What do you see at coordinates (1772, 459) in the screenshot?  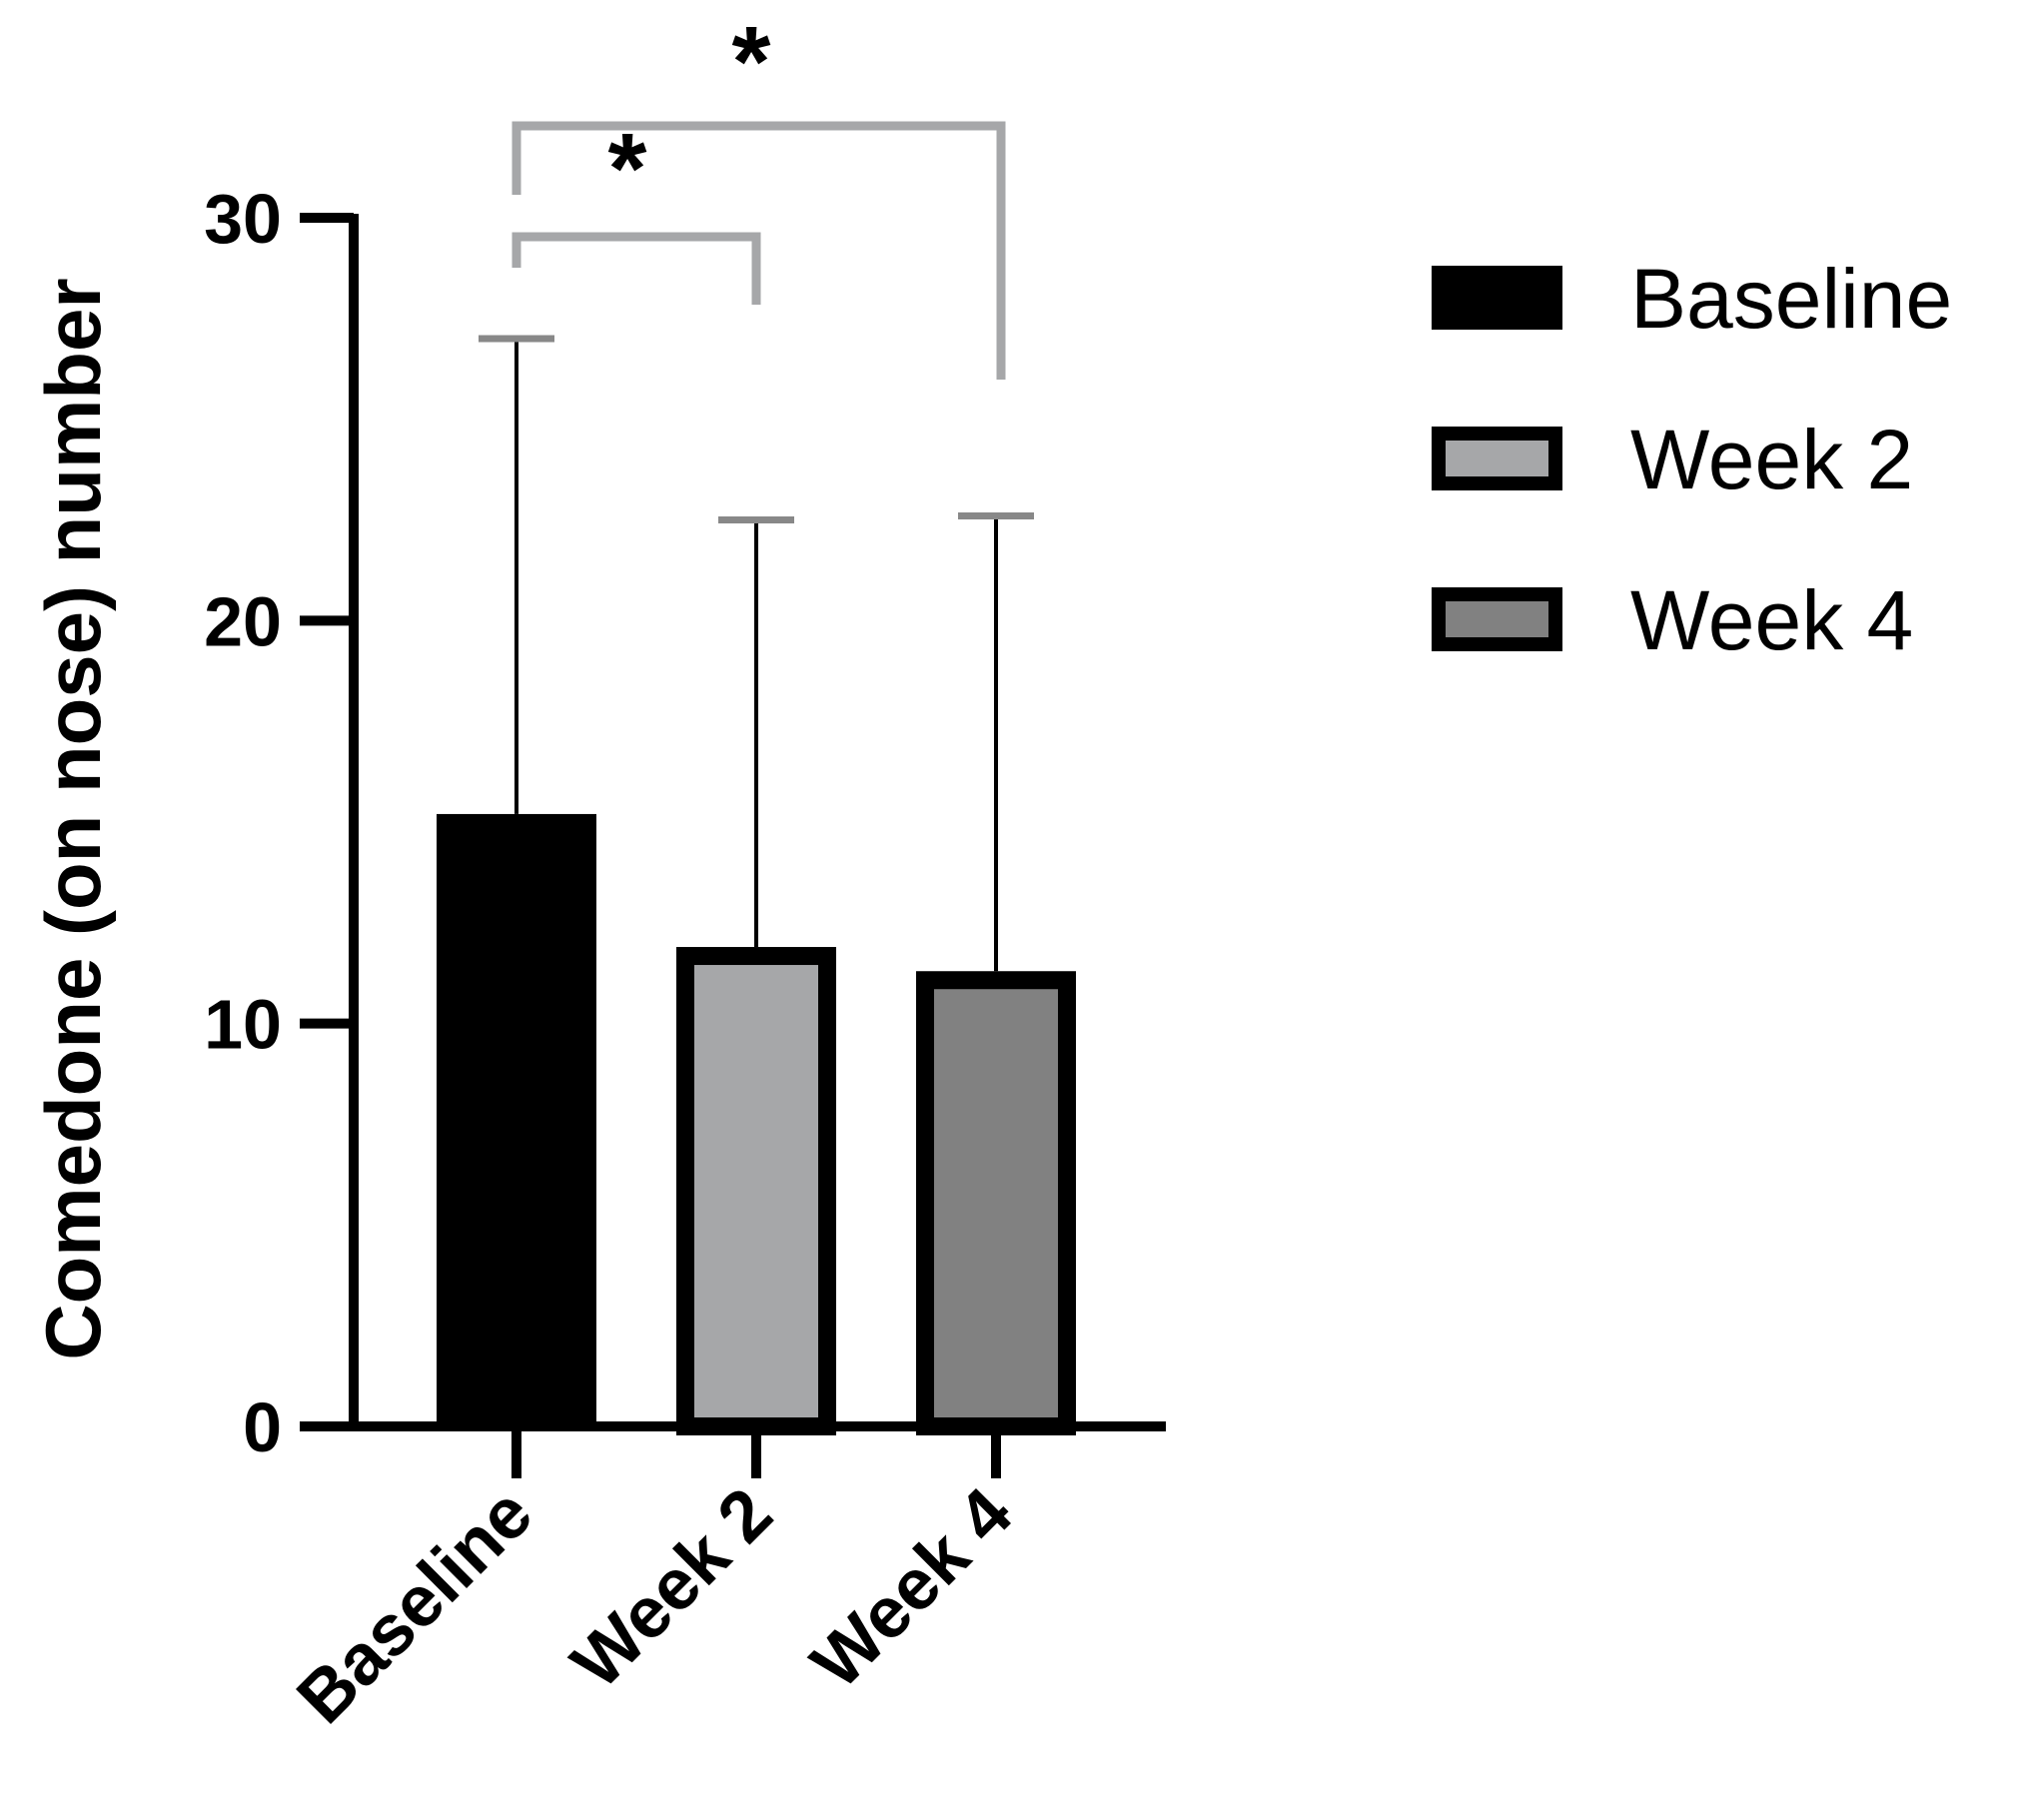 I see `legend-label-week-2: Week 2` at bounding box center [1772, 459].